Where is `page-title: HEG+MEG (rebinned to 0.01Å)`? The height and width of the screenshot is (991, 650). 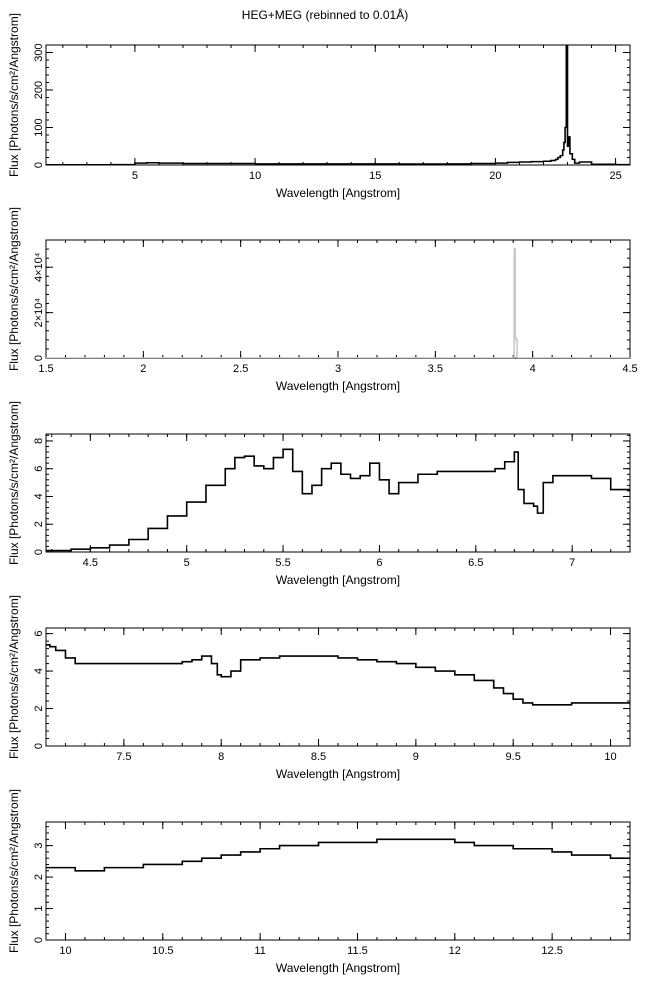 page-title: HEG+MEG (rebinned to 0.01Å) is located at coordinates (325, 15).